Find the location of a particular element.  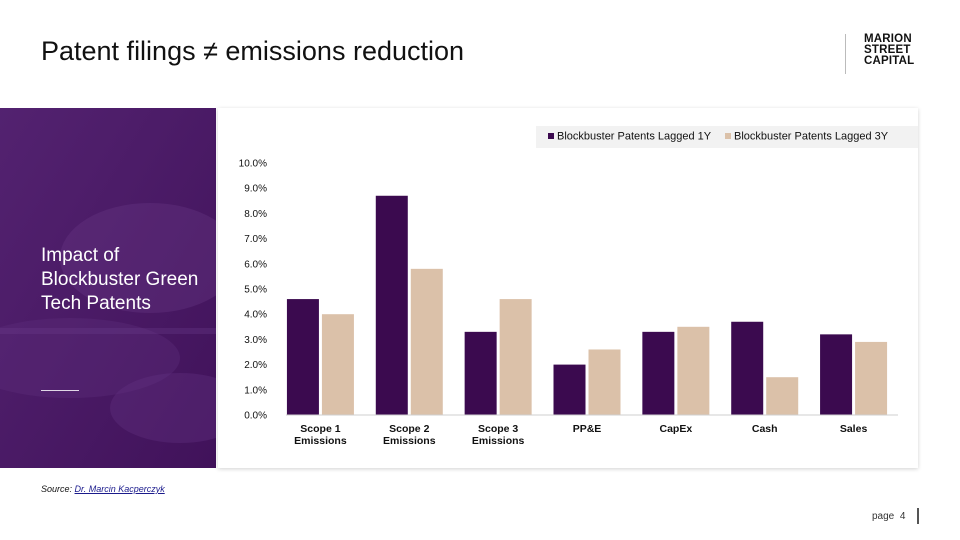

page-indicator: page 4 is located at coordinates (888, 516).